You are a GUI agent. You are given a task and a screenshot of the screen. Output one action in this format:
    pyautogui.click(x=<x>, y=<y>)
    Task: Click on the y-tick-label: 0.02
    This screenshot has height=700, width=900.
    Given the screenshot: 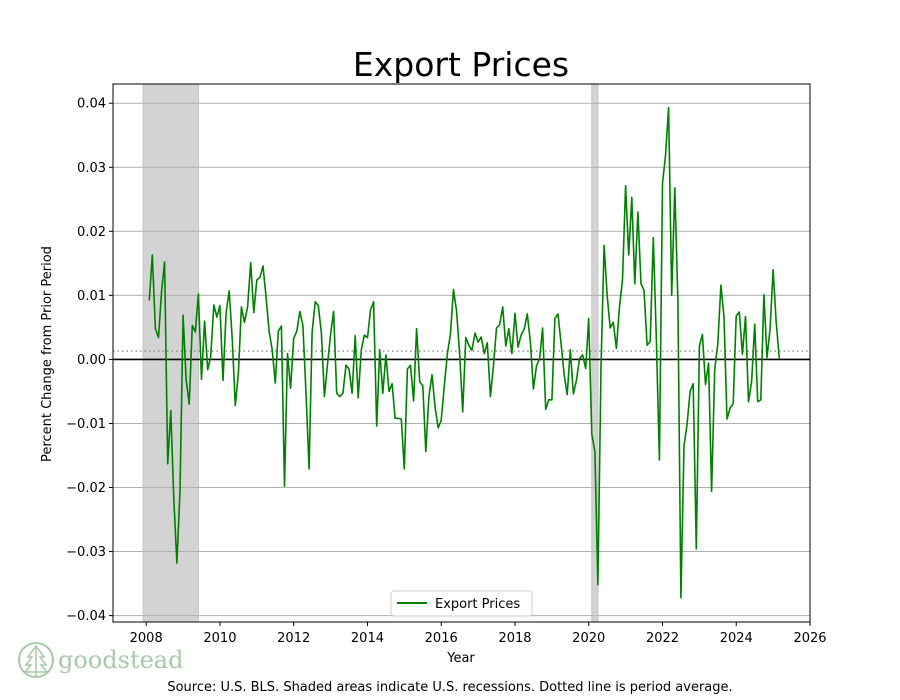 What is the action you would take?
    pyautogui.click(x=91, y=232)
    